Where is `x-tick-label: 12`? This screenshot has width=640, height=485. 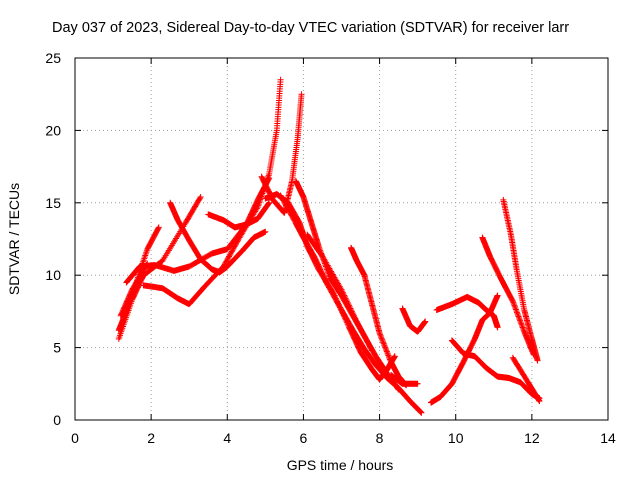 x-tick-label: 12 is located at coordinates (532, 438).